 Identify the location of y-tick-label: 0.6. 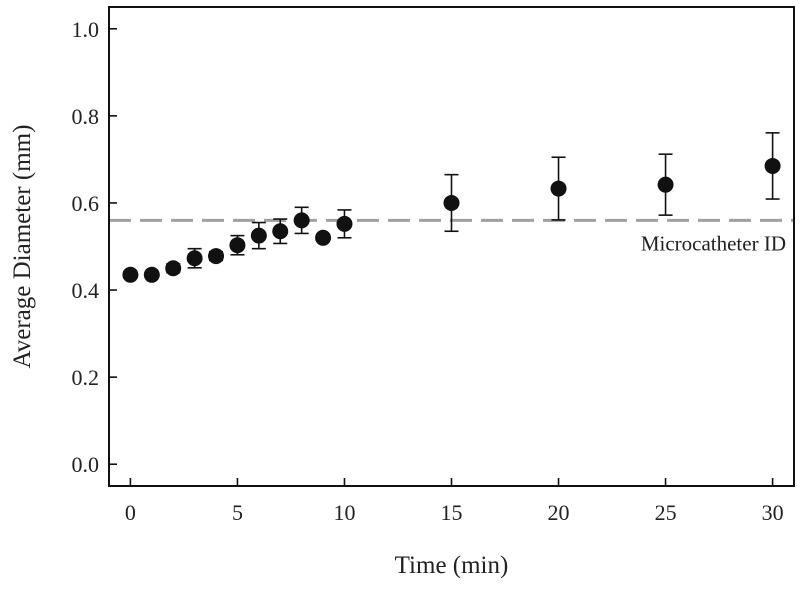
(86, 203).